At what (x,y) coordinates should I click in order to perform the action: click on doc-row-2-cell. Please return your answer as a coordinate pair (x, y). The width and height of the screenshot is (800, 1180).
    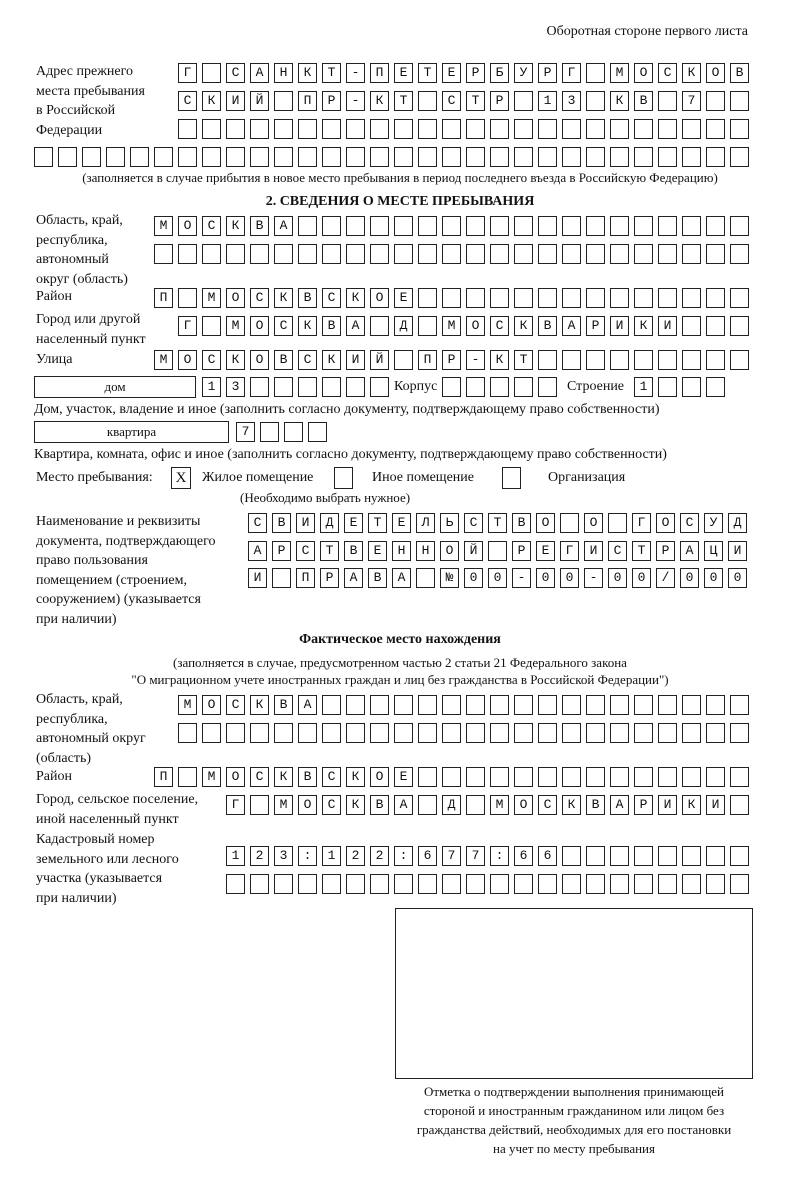
    Looking at the image, I should click on (497, 551).